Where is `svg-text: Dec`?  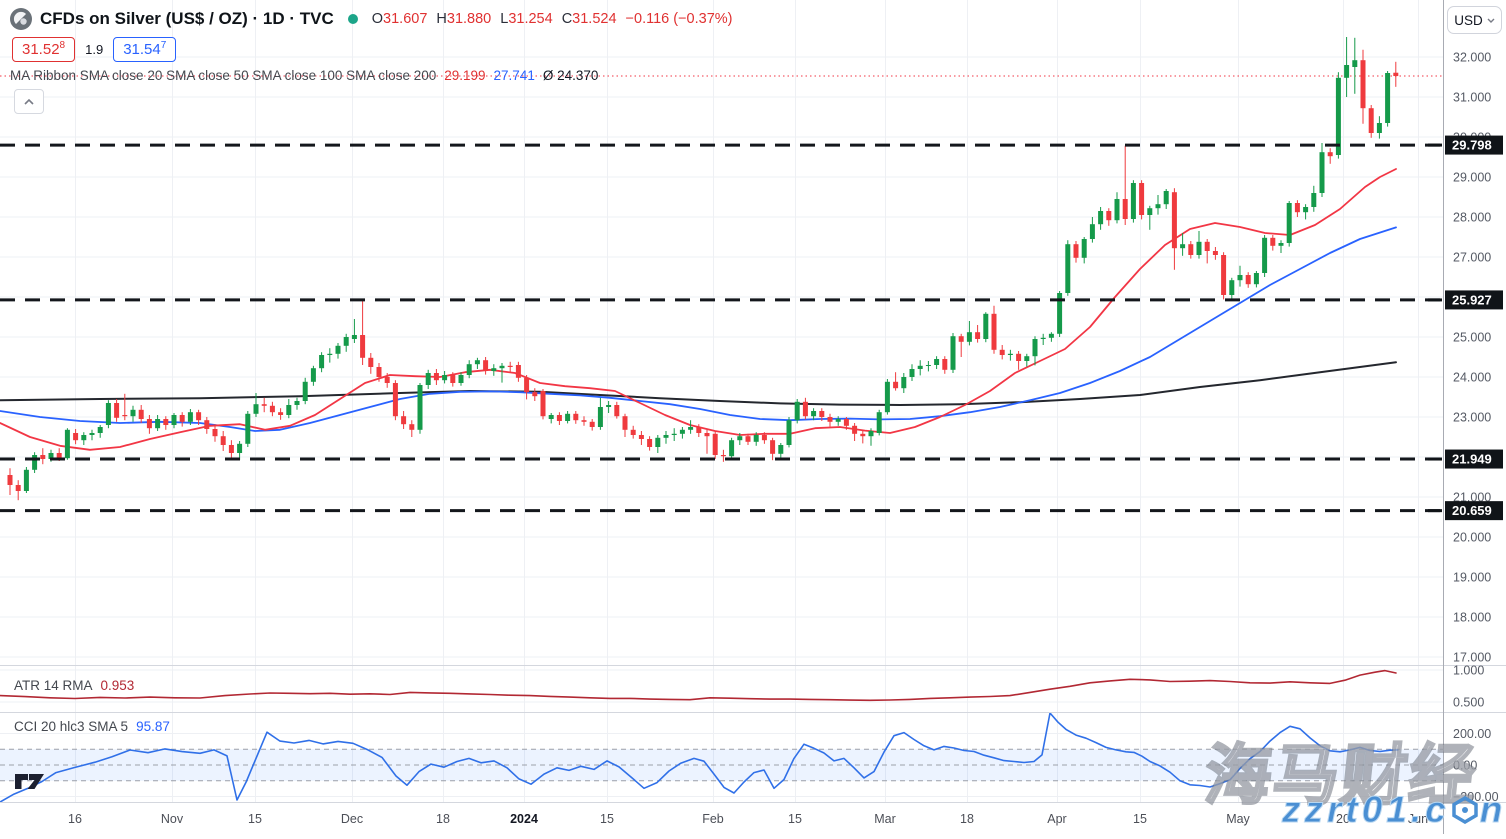 svg-text: Dec is located at coordinates (352, 819).